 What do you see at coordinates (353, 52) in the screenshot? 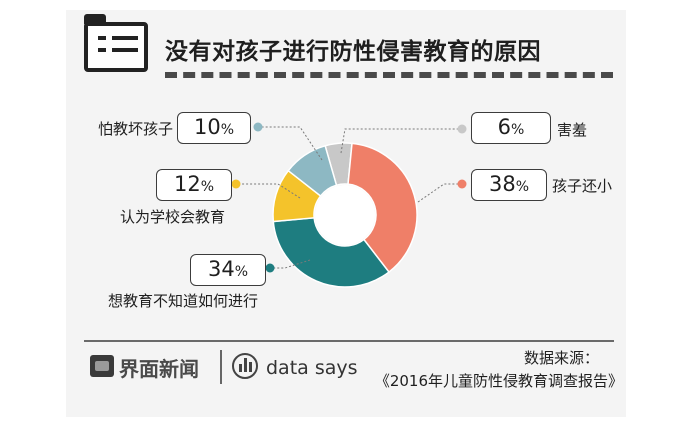
I see `page-title: 没有对孩子进行防性侵害教育的原因` at bounding box center [353, 52].